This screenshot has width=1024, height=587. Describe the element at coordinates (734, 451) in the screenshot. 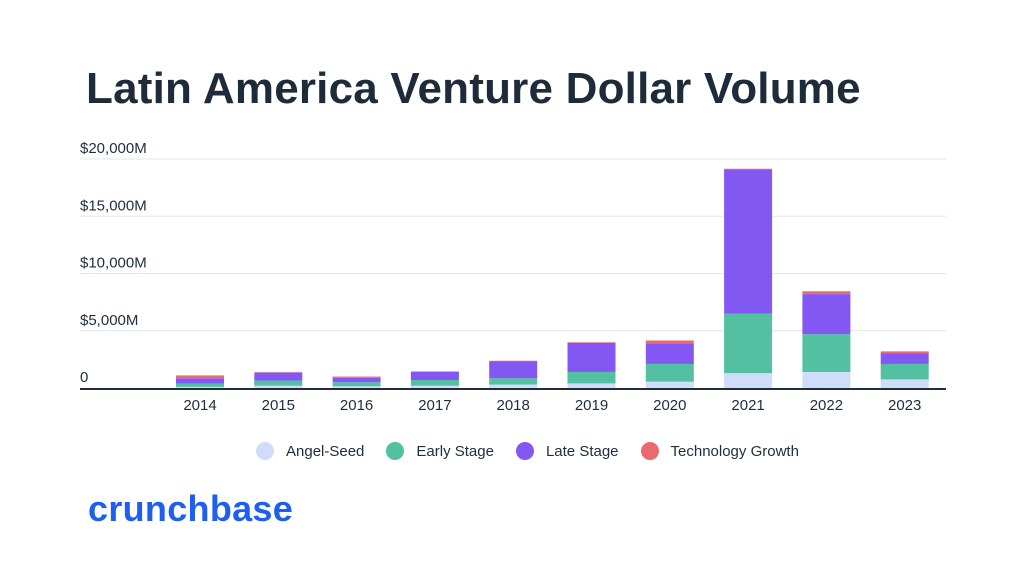

I see `legend-label: Technology Growth` at that location.